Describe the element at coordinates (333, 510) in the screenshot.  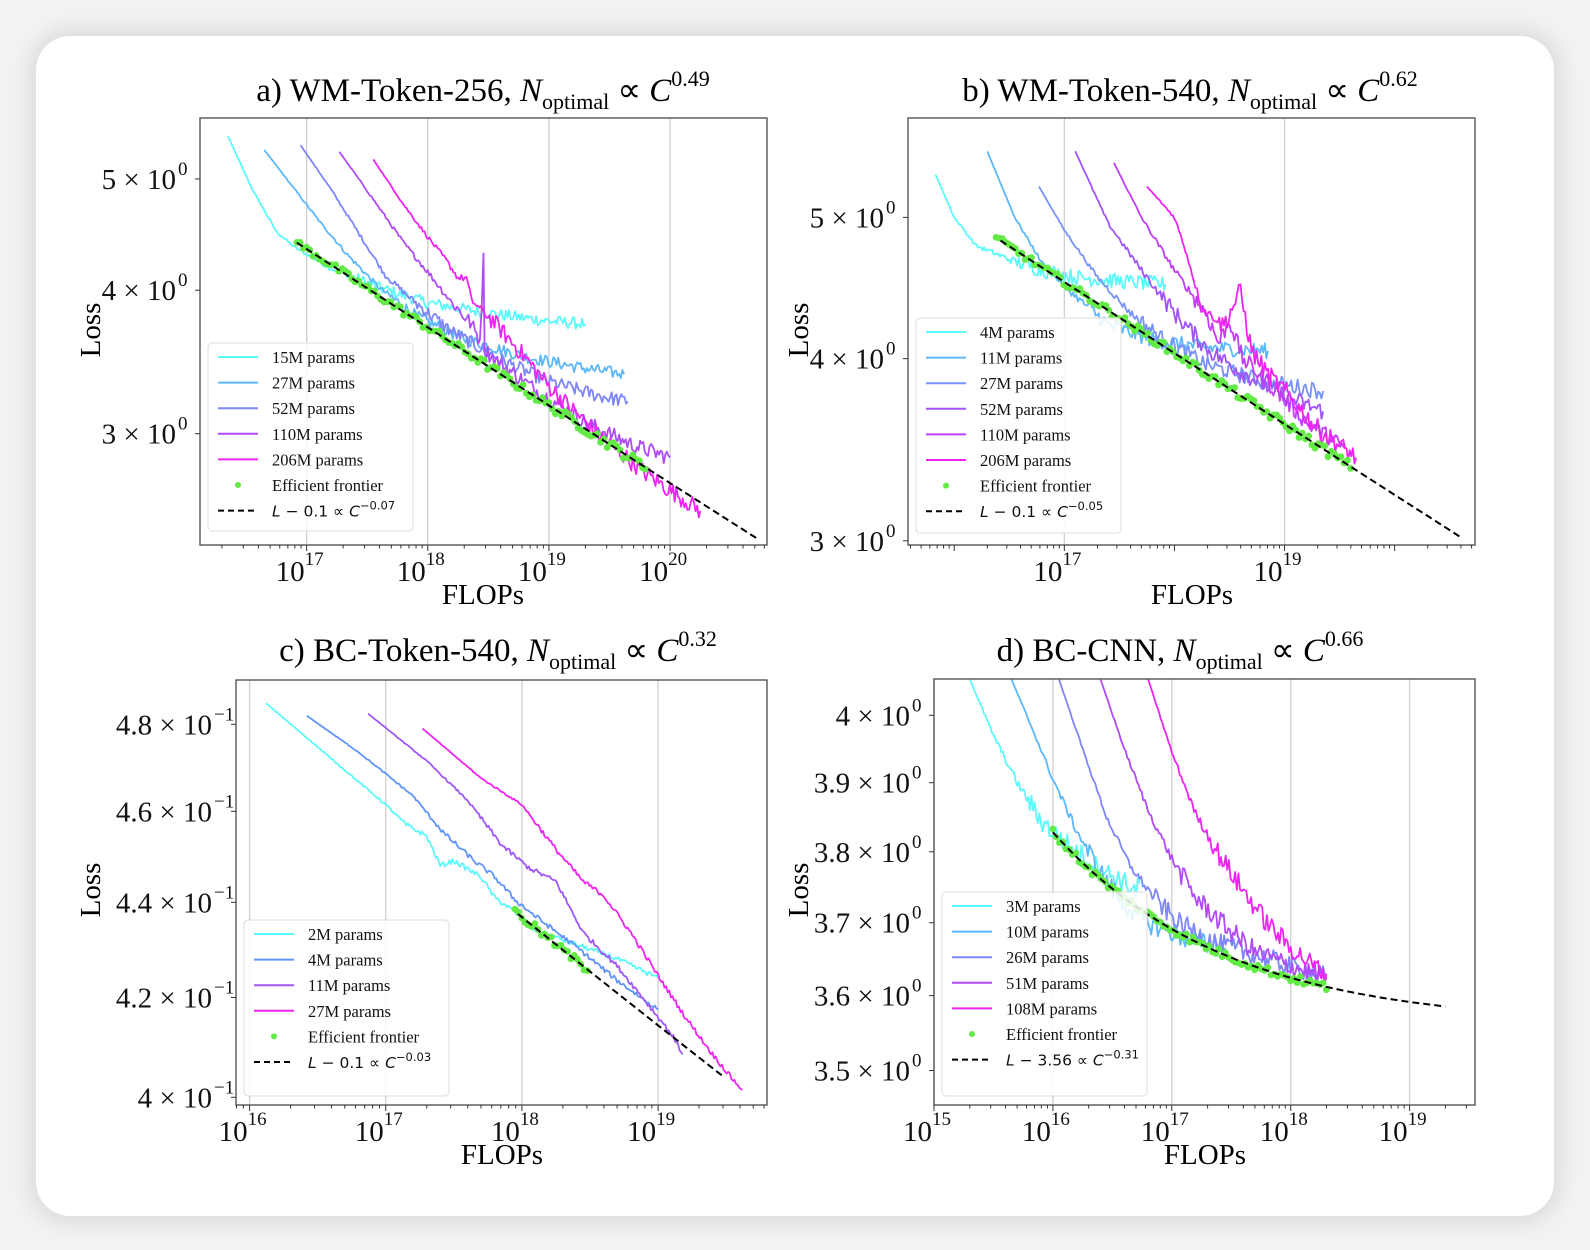
I see `legend-fit-label: L − 0.1 ∝ C−0.07` at that location.